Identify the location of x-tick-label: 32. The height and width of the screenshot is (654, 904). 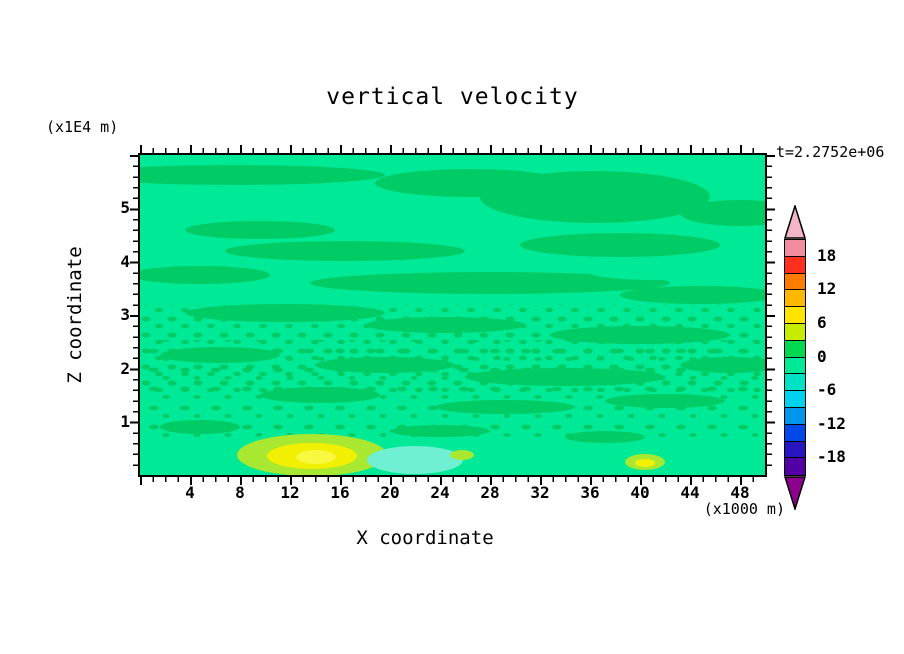
(540, 492).